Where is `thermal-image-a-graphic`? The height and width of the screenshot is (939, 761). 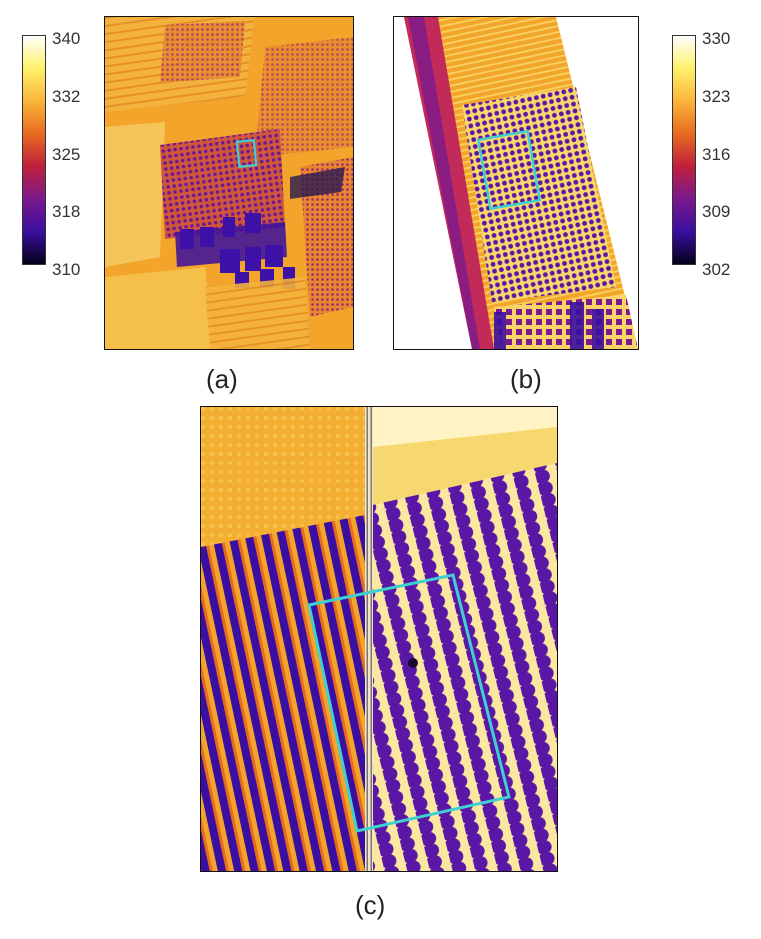
thermal-image-a-graphic is located at coordinates (229, 183).